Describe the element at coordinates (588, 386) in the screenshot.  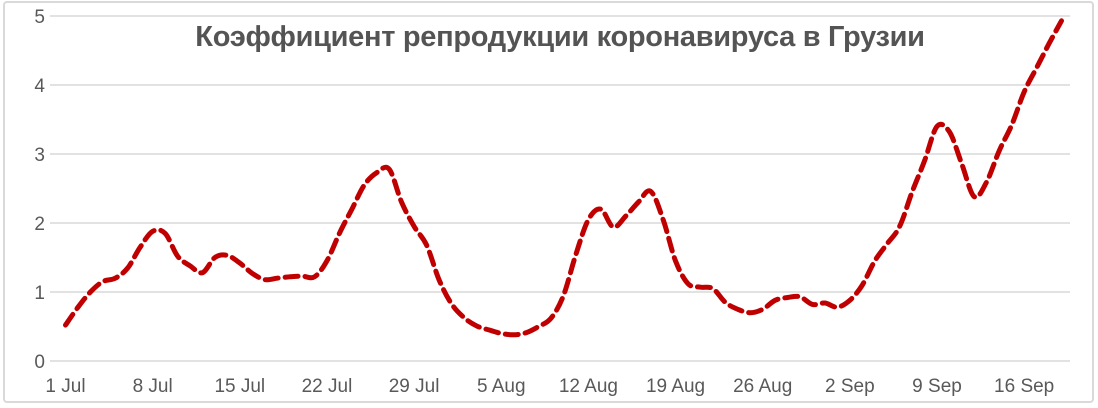
I see `x-tick-label: 12 Aug` at that location.